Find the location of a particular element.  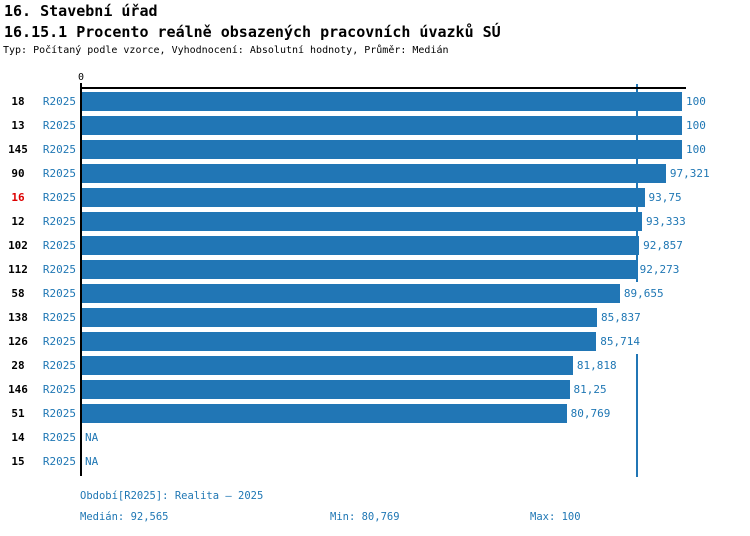

category-label: 15 is located at coordinates (18, 461).